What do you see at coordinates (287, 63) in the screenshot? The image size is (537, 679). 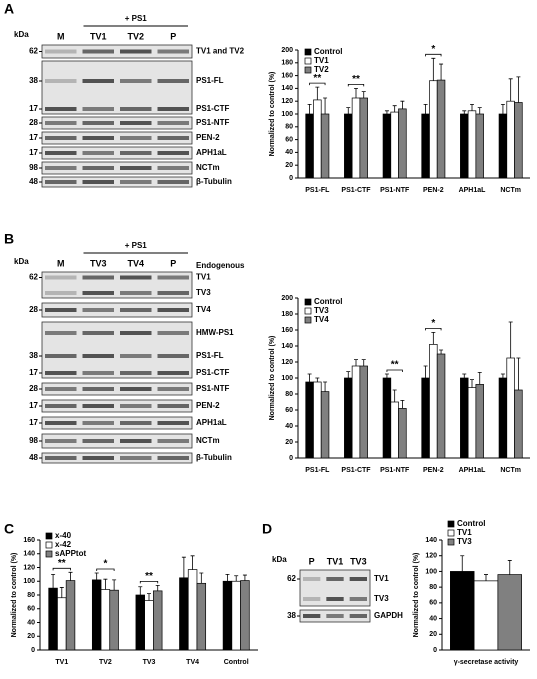 I see `y-tick-label: 180` at bounding box center [287, 63].